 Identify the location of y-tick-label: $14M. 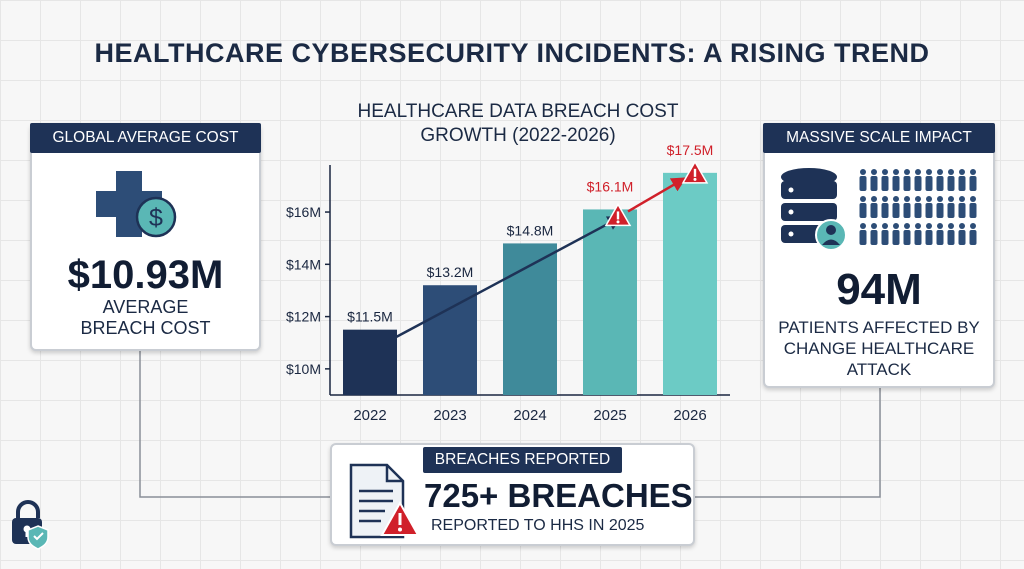
(303, 264).